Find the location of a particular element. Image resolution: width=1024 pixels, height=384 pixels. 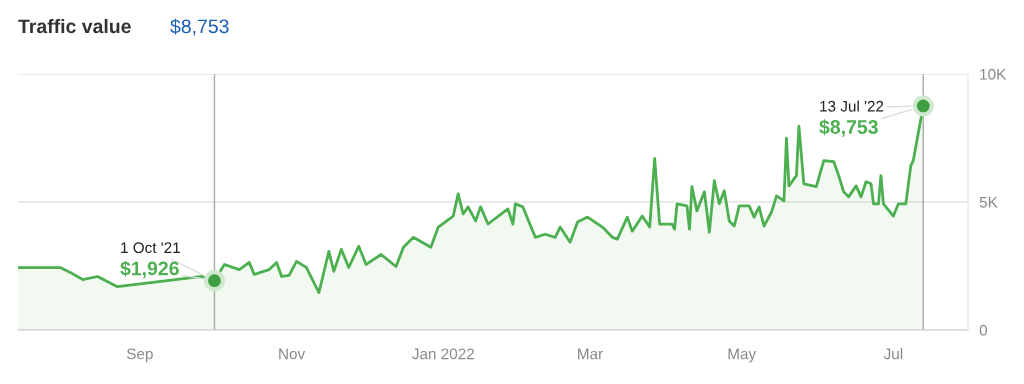

x-tick-label: Jul is located at coordinates (893, 354).